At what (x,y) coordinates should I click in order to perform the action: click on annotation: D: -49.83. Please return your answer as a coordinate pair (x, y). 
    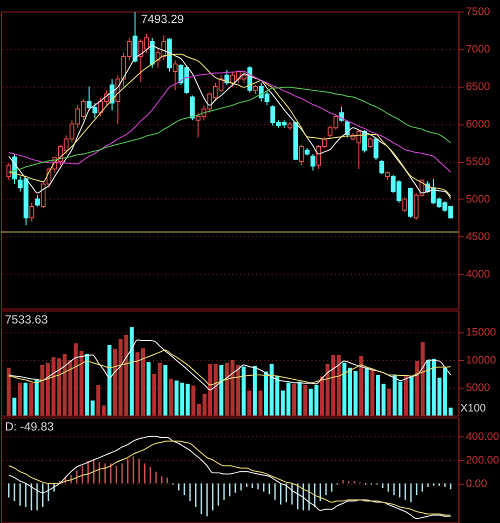
    Looking at the image, I should click on (29, 426).